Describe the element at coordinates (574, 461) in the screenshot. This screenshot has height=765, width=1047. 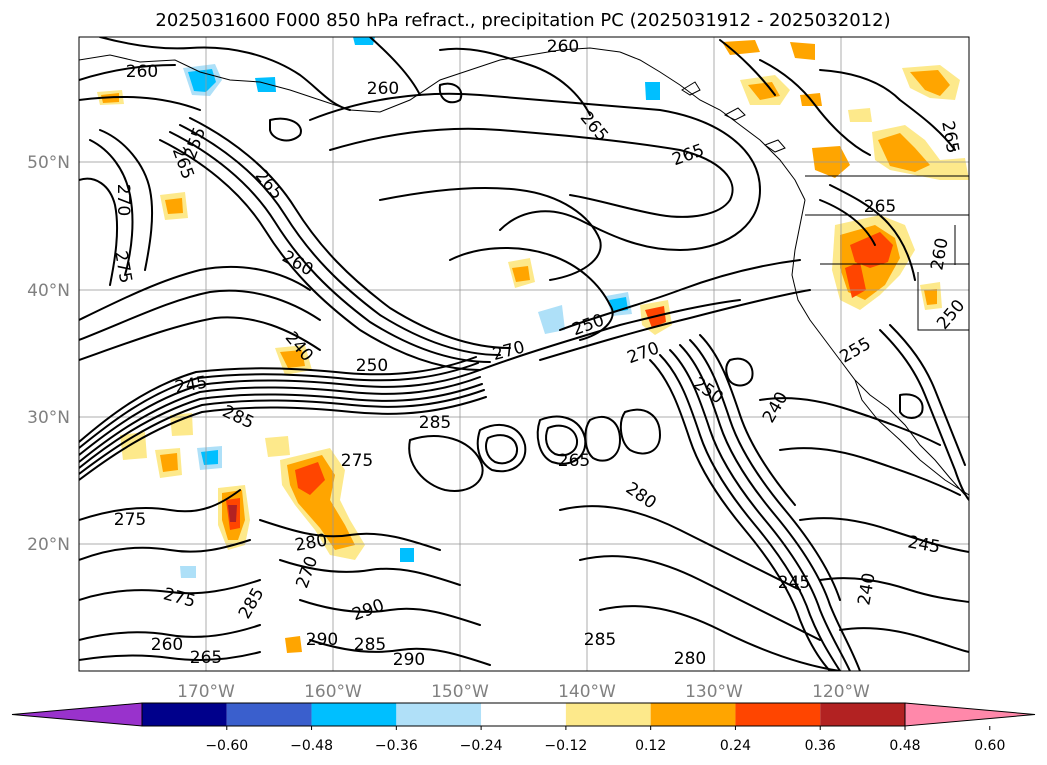
I see `contour-label: 265` at that location.